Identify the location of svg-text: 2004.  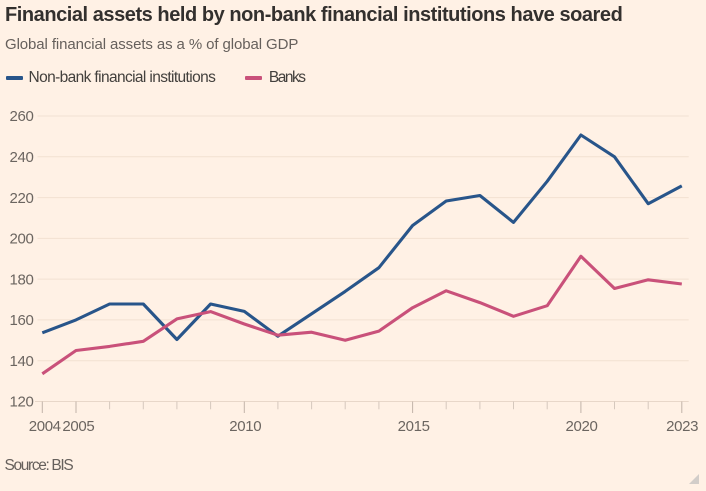
(45, 426).